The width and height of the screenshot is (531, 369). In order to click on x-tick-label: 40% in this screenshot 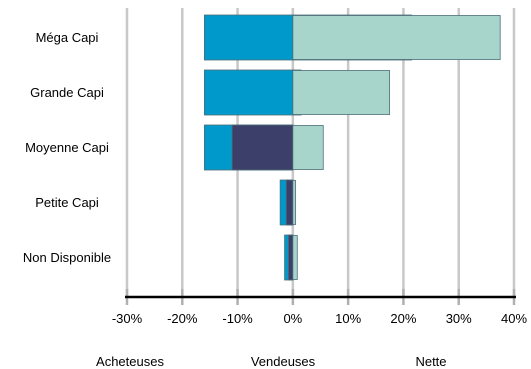, I will do `click(514, 318)`.